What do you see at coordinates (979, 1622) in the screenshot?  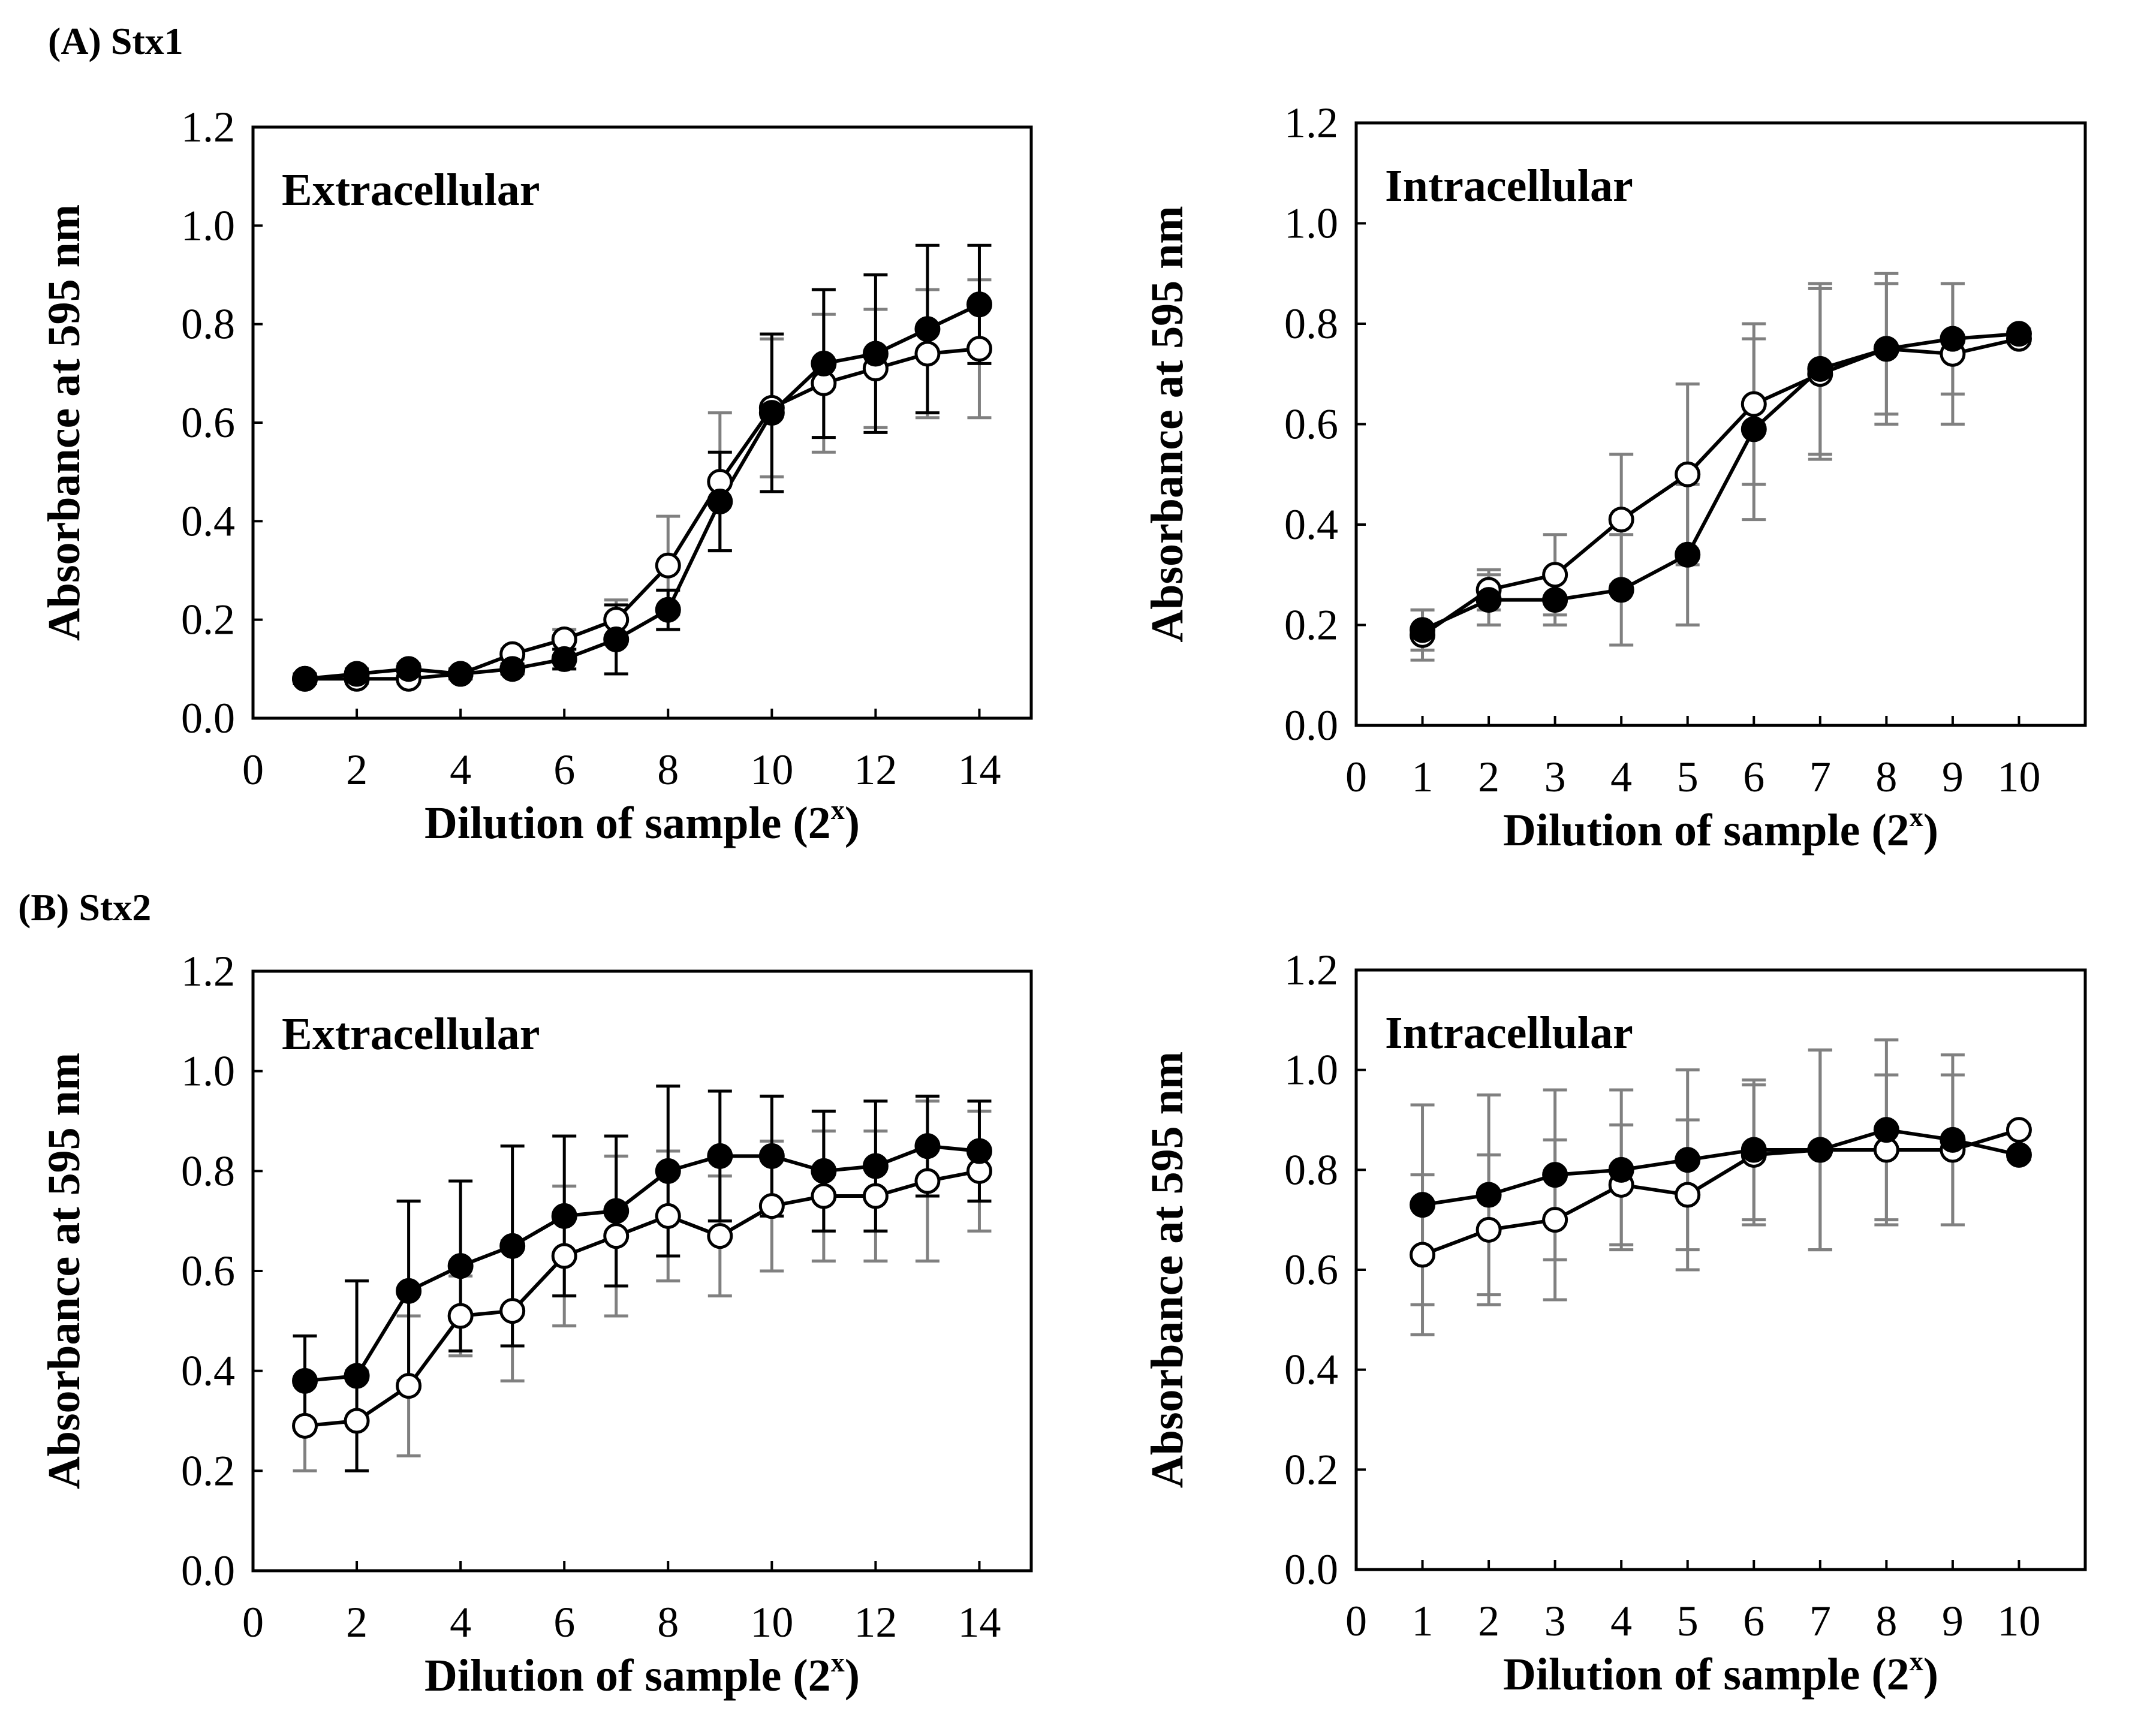 I see `x-tick-label: 14` at bounding box center [979, 1622].